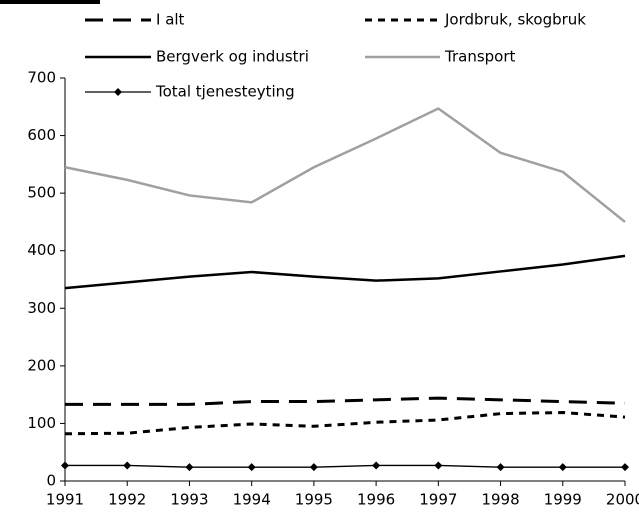  What do you see at coordinates (232, 57) in the screenshot?
I see `legend-label: Bergverk og industri` at bounding box center [232, 57].